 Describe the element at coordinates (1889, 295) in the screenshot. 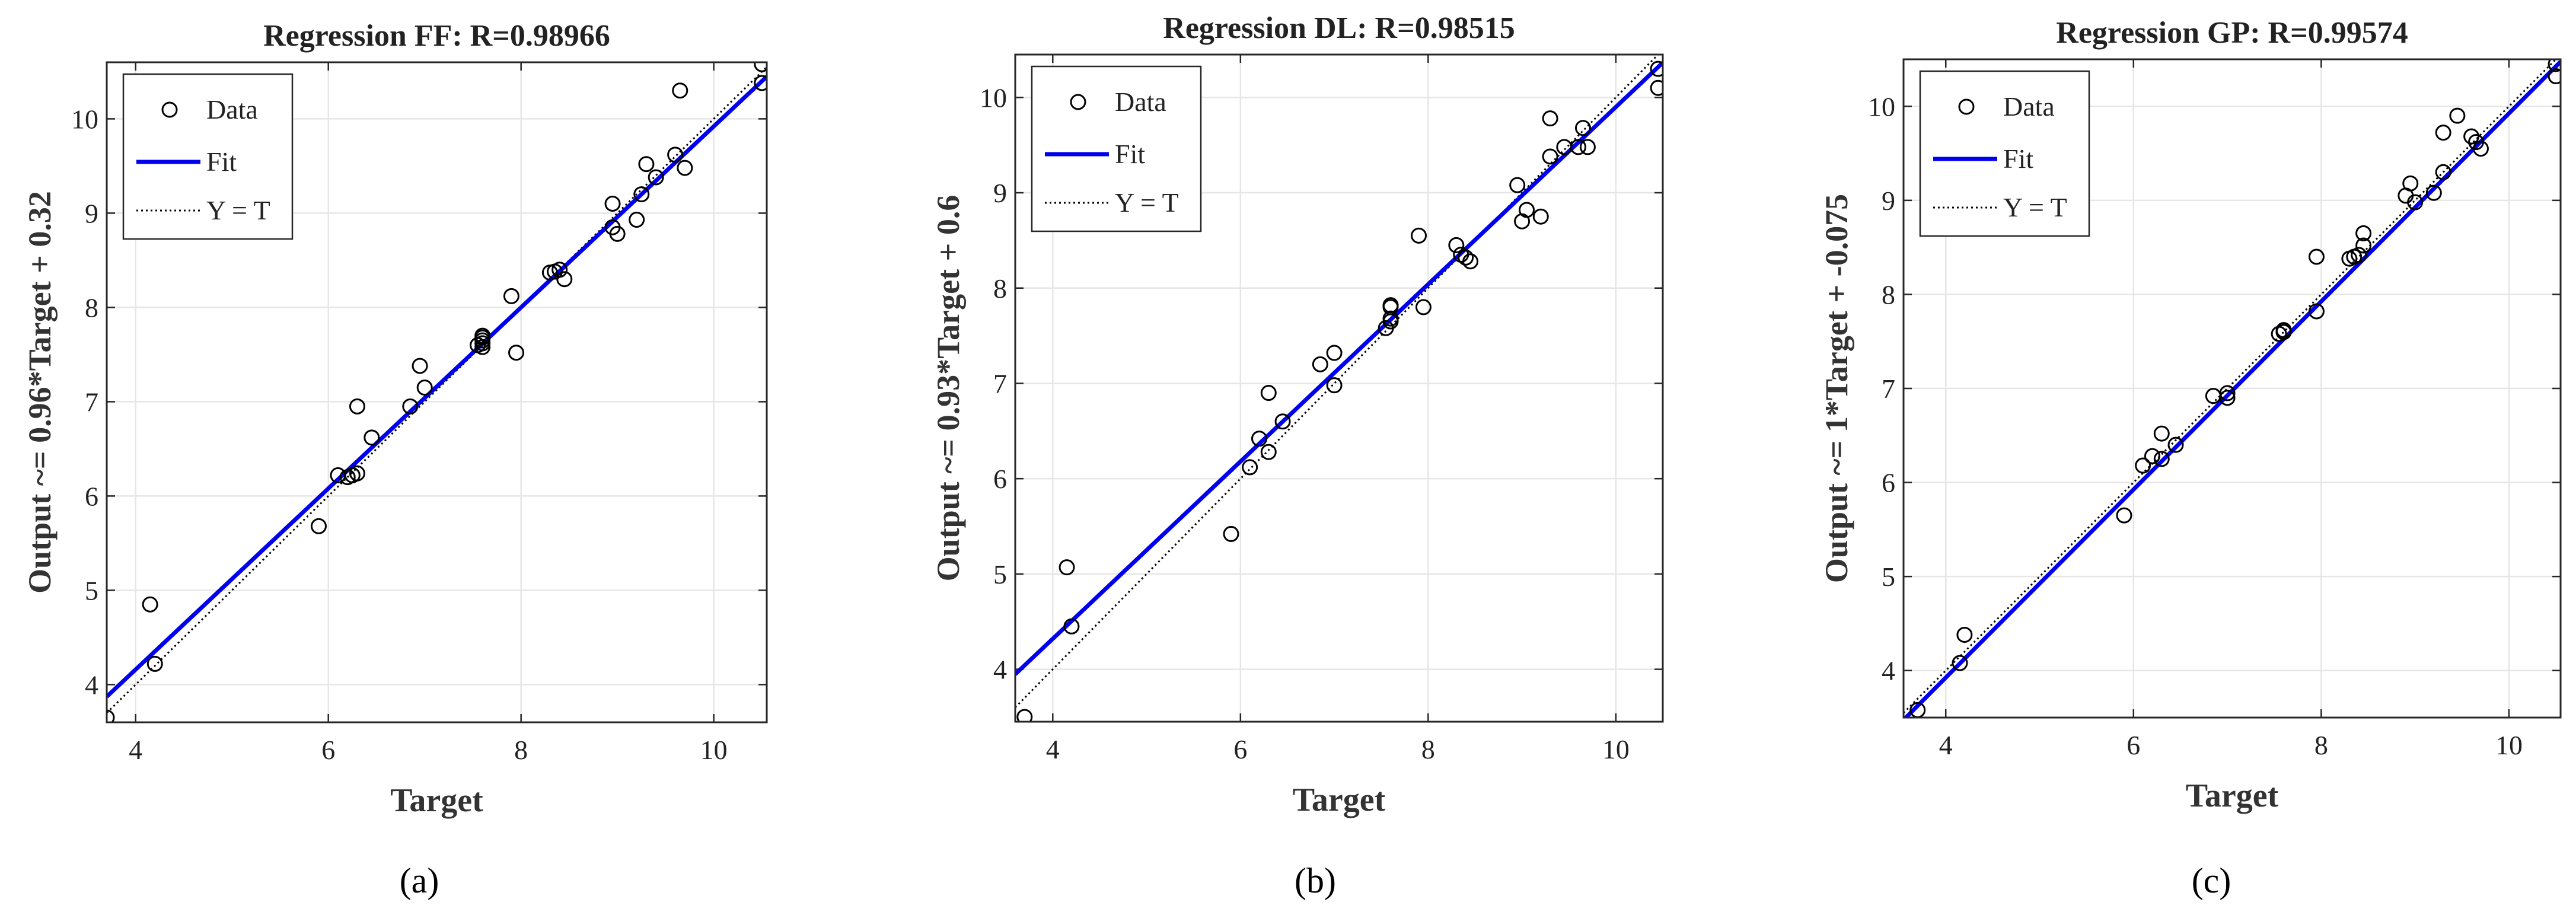

I see `y-tick-label: 8` at that location.